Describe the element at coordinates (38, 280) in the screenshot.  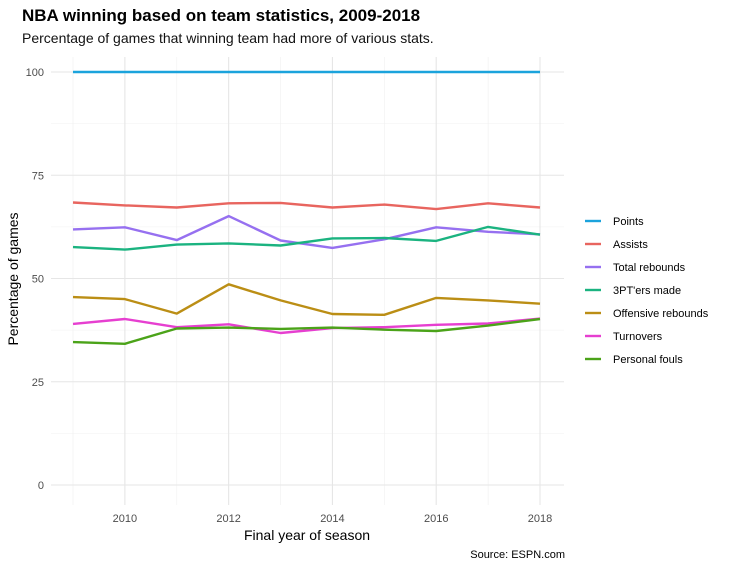
I see `y-tick-label: 50` at that location.